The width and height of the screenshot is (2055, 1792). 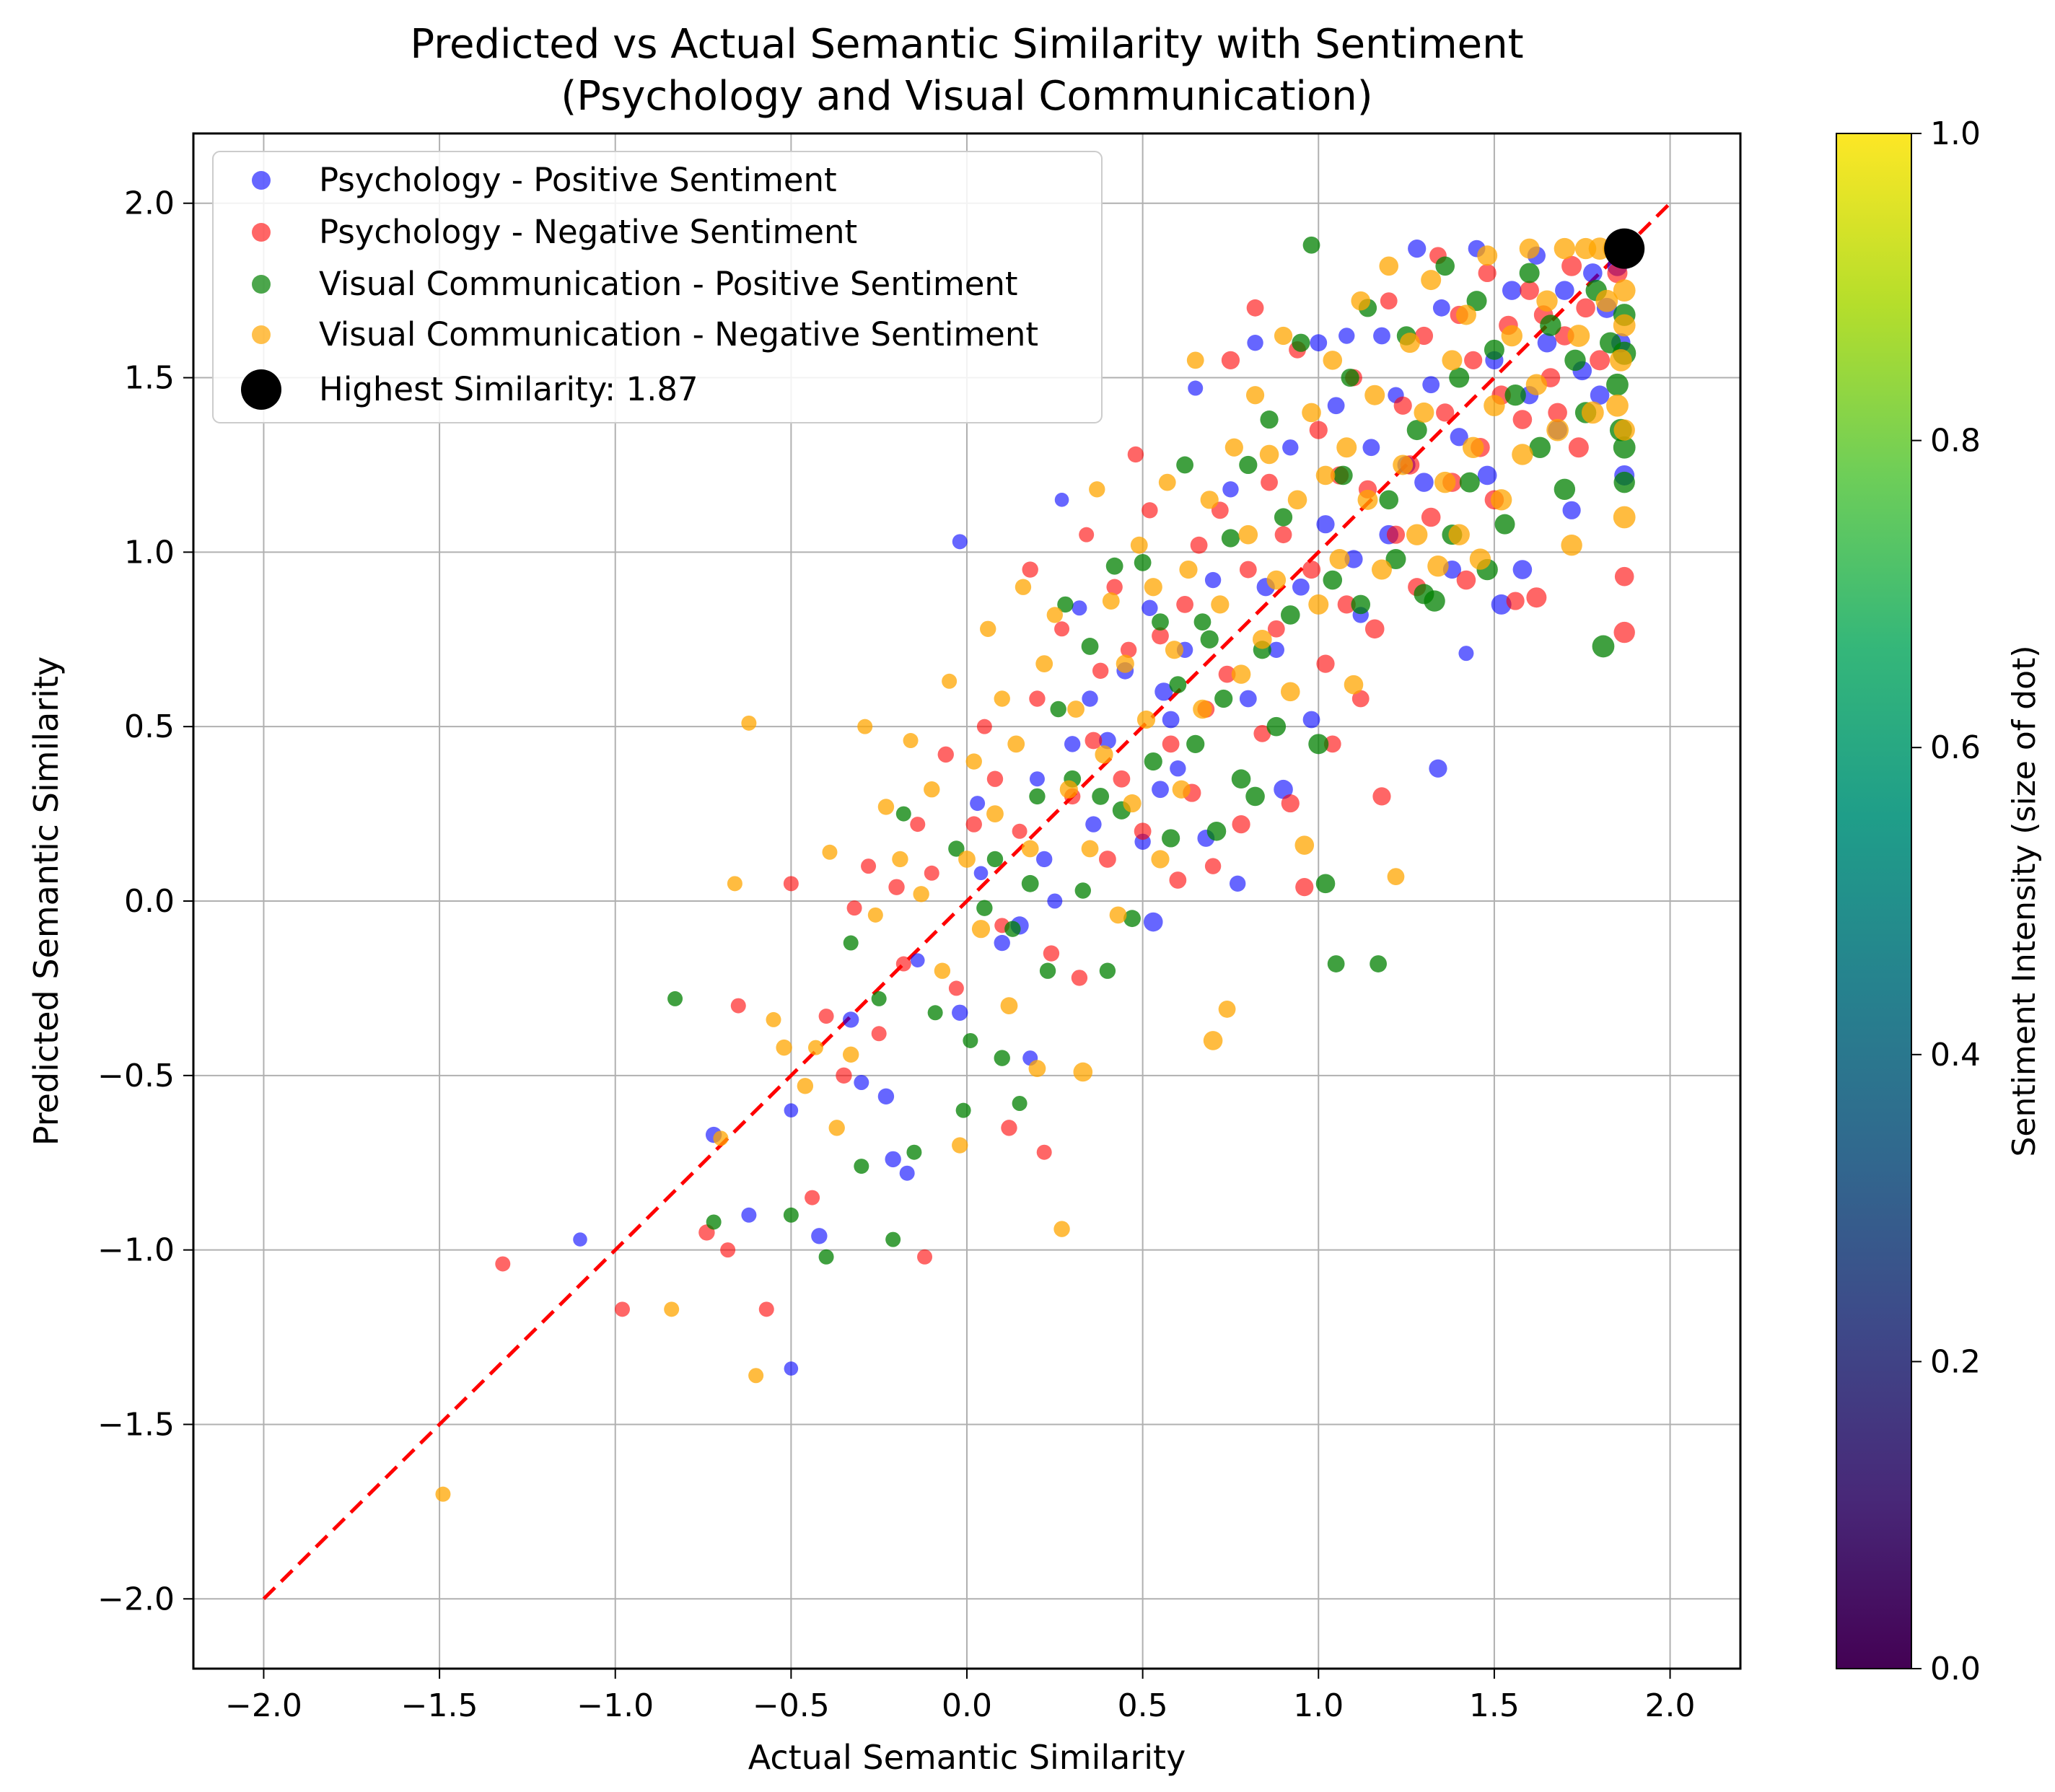 What do you see at coordinates (136, 1599) in the screenshot?
I see `y-tick-label: −2.0` at bounding box center [136, 1599].